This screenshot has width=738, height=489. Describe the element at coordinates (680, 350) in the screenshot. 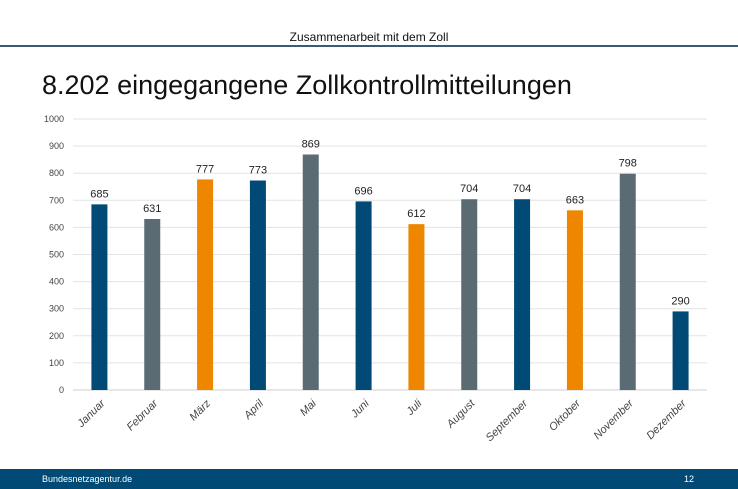

I see `bar-dezember` at that location.